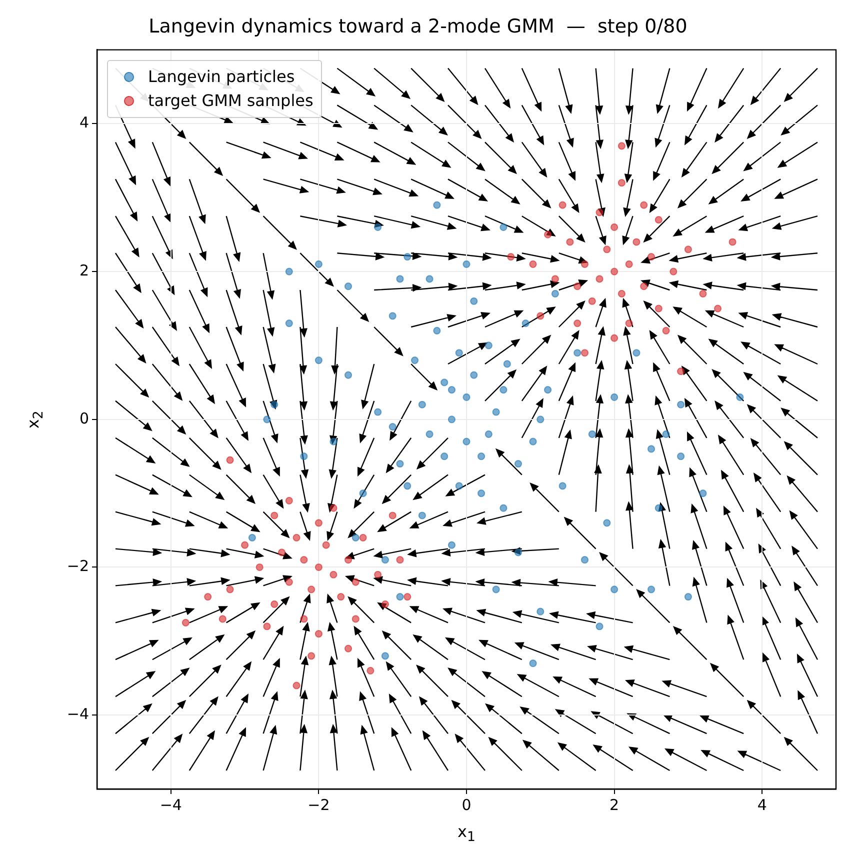 Image resolution: width=868 pixels, height=868 pixels. I want to click on x-tick-label: 0, so click(467, 805).